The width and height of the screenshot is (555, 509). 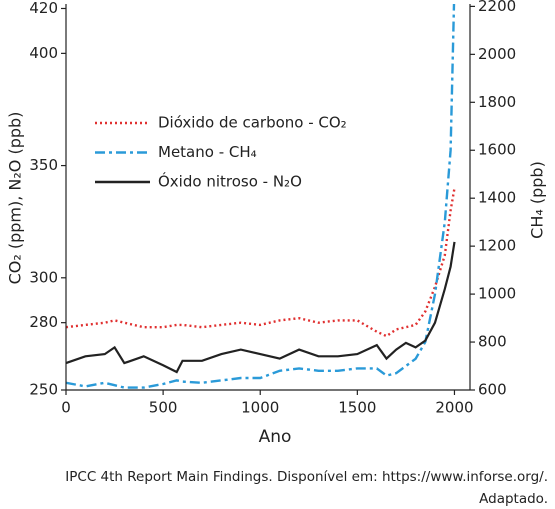 What do you see at coordinates (43, 8) in the screenshot?
I see `y-tick-label: 420` at bounding box center [43, 8].